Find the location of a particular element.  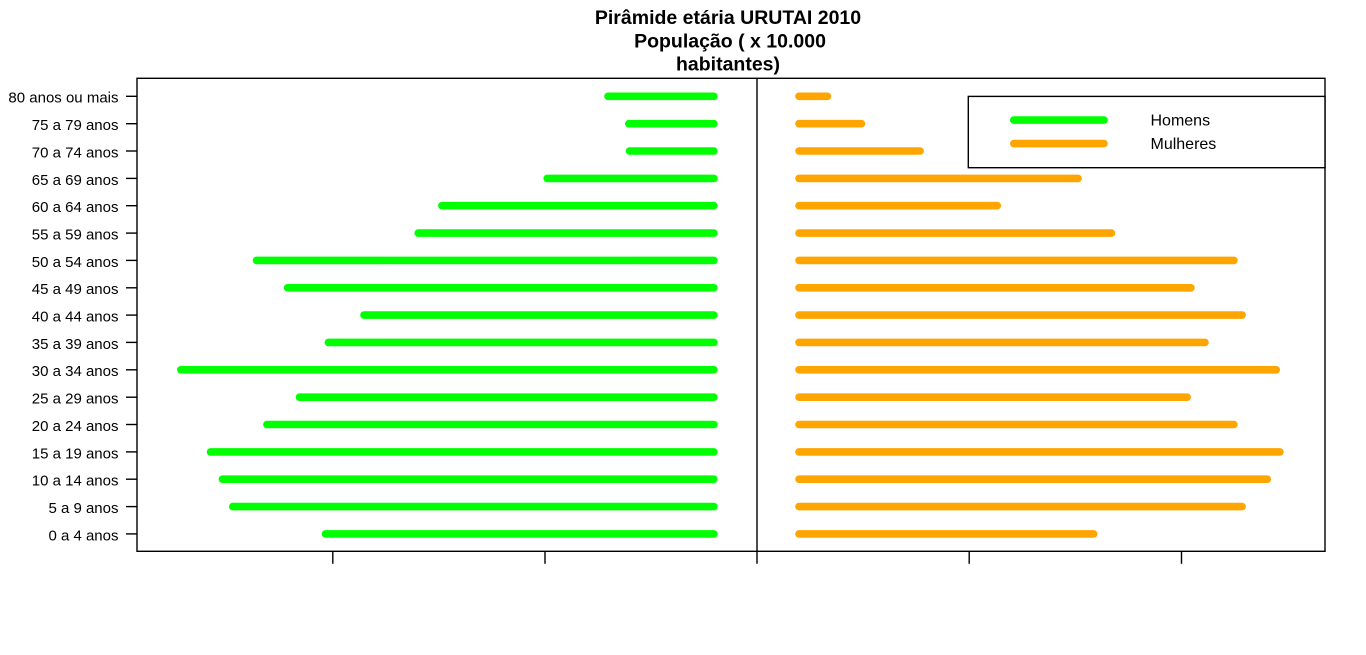

svg-text: 20 a 24 anos is located at coordinates (75, 426).